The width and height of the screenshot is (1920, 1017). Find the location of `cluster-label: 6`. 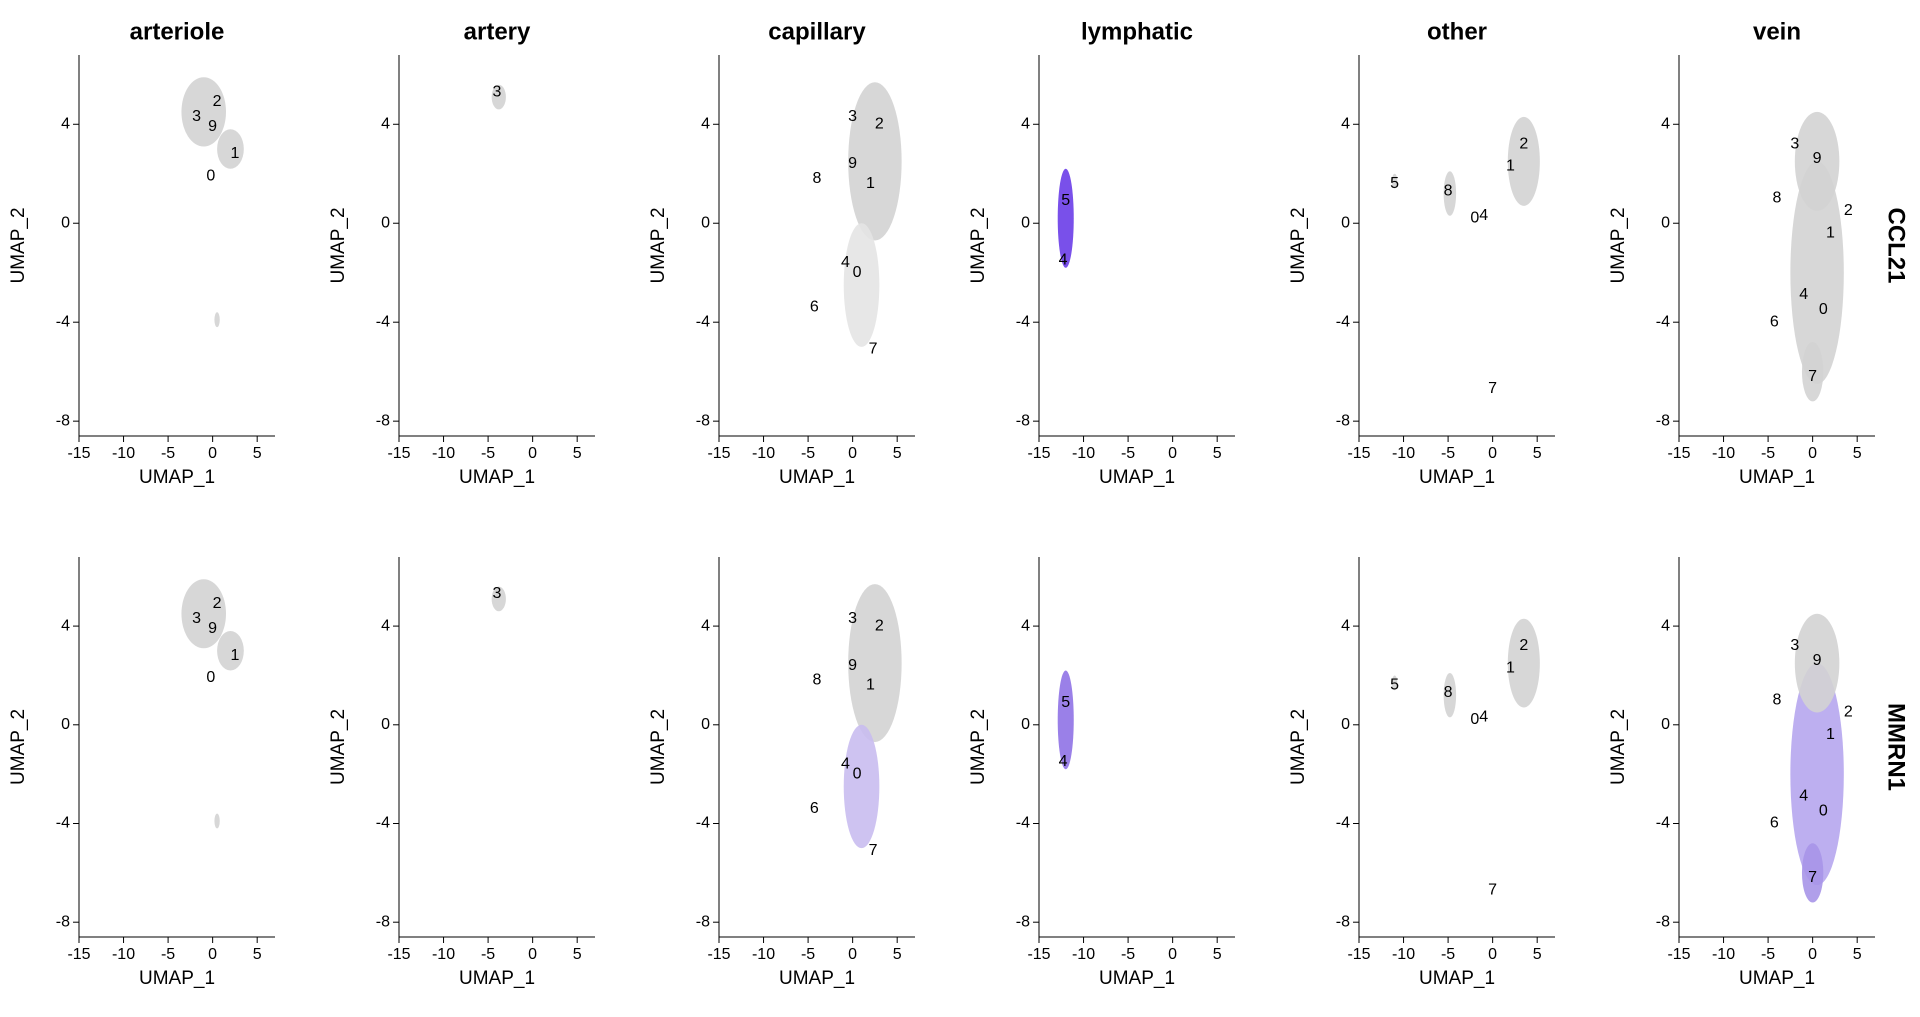

cluster-label: 6 is located at coordinates (1774, 321).